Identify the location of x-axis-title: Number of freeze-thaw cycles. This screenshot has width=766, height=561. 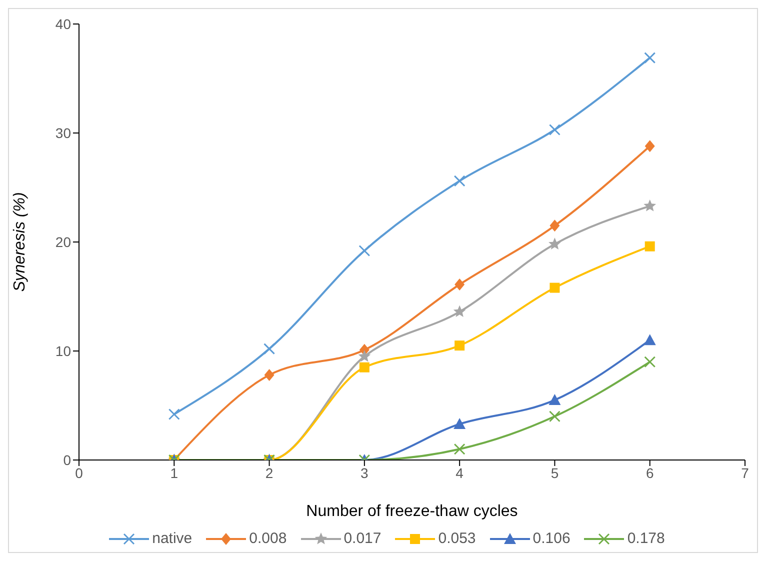
(412, 511).